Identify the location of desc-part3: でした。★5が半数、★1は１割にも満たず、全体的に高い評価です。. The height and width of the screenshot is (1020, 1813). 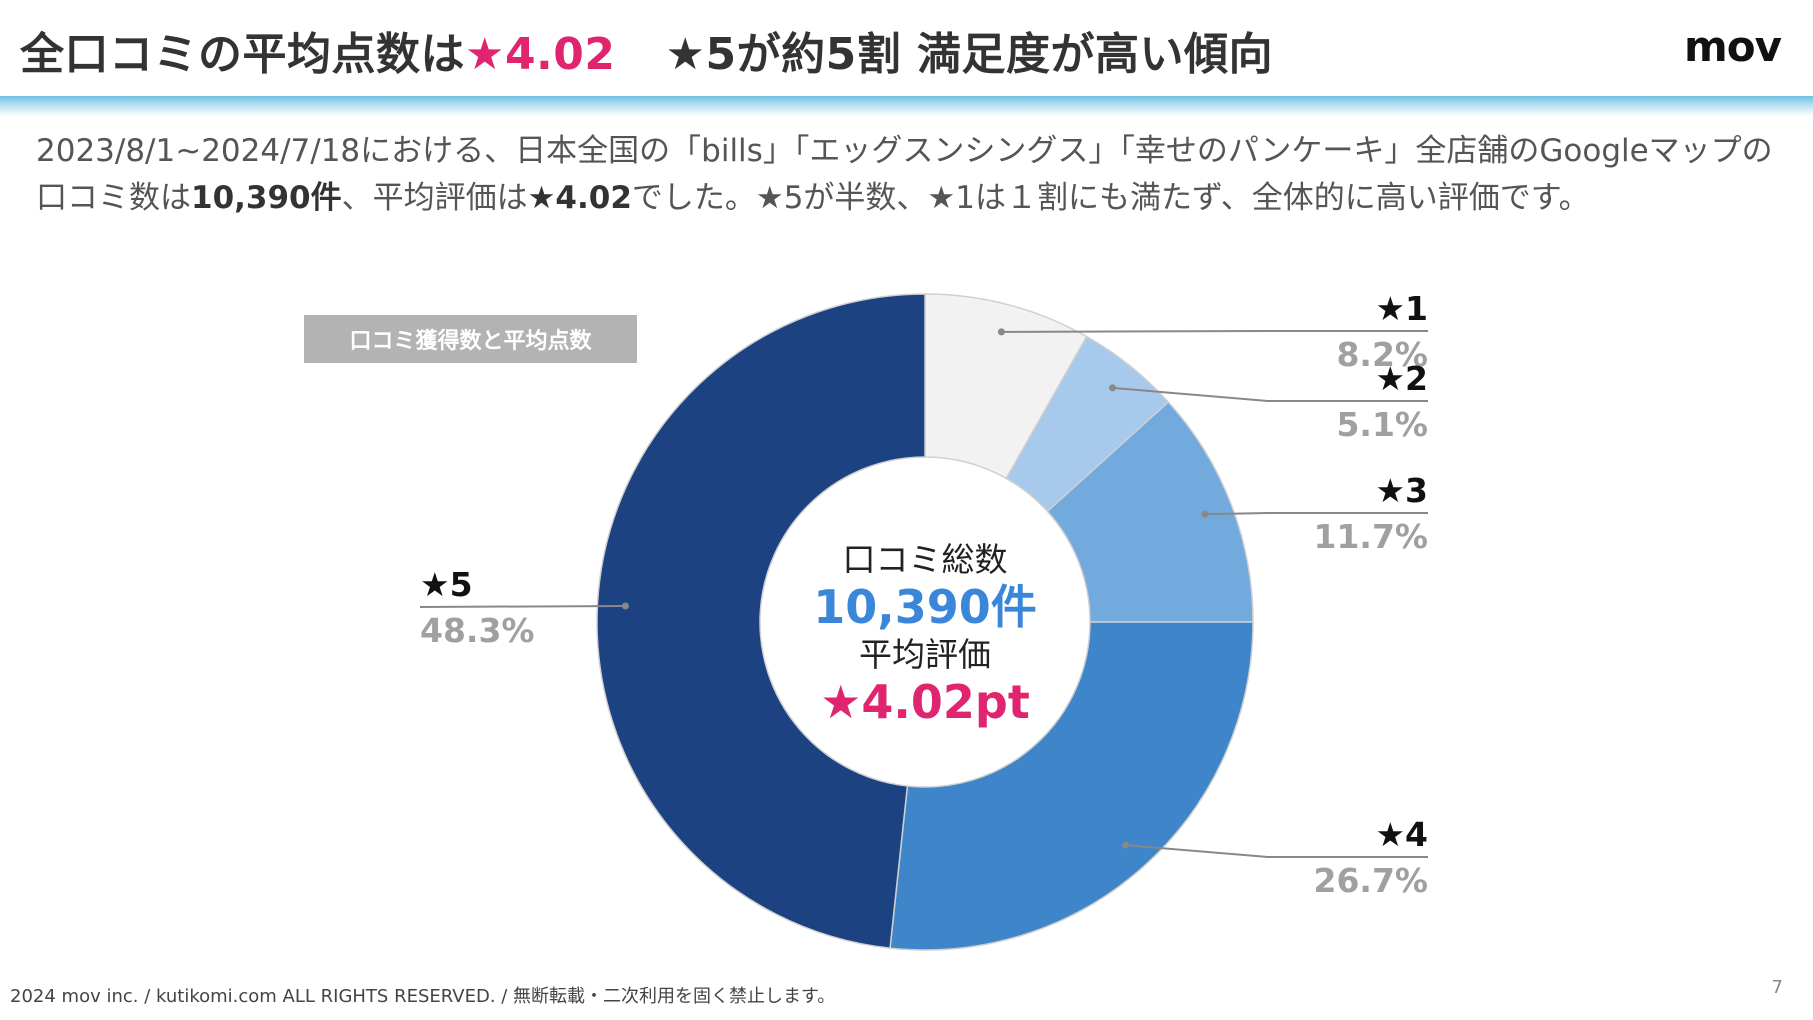
(1110, 198).